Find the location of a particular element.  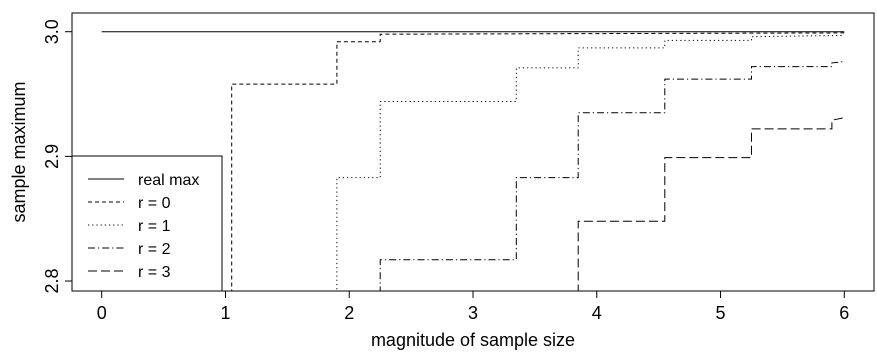

x-tick-label: 6 is located at coordinates (844, 313).